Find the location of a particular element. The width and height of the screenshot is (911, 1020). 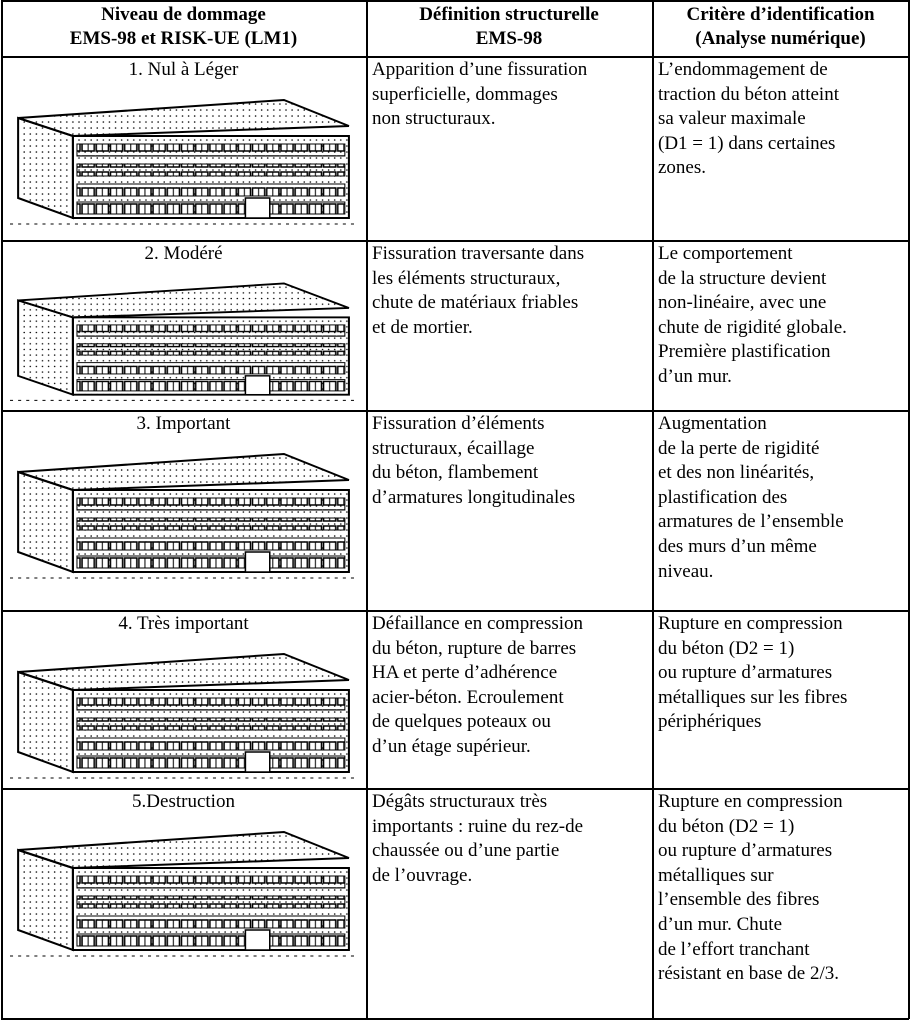

criterion-line: métalliques sur les fibres is located at coordinates (753, 697).